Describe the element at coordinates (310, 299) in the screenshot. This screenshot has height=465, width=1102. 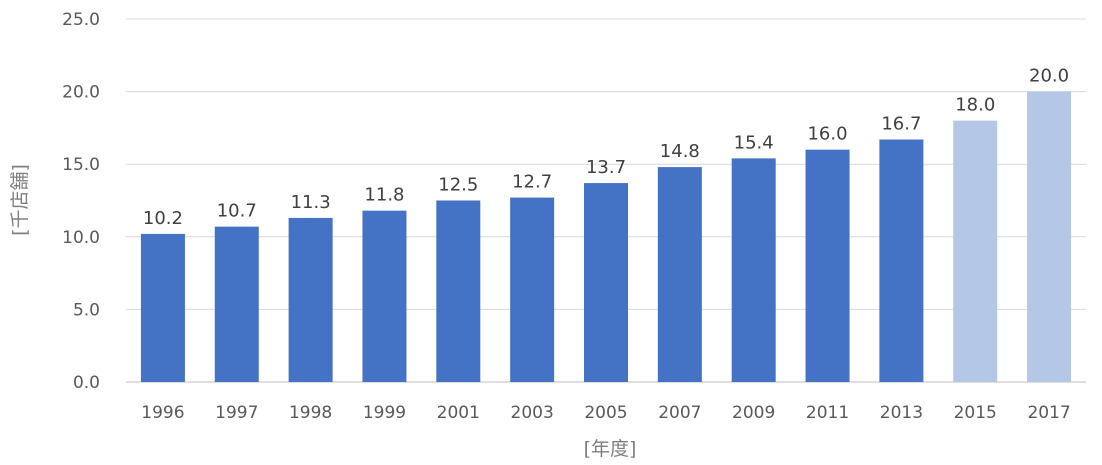
I see `bar-1998` at that location.